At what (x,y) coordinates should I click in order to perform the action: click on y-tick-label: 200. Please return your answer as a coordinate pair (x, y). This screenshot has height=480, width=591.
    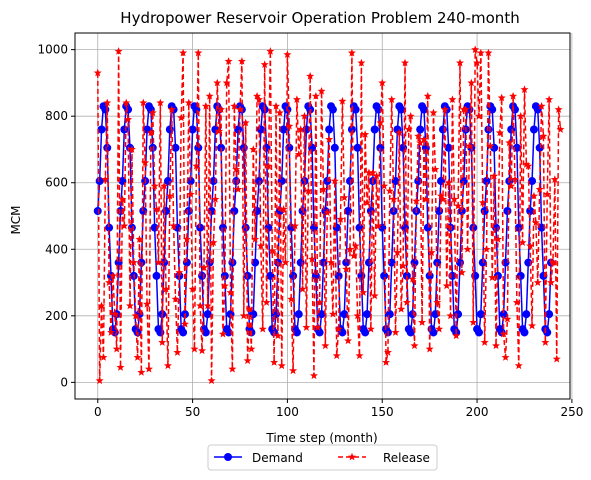
    Looking at the image, I should click on (56, 316).